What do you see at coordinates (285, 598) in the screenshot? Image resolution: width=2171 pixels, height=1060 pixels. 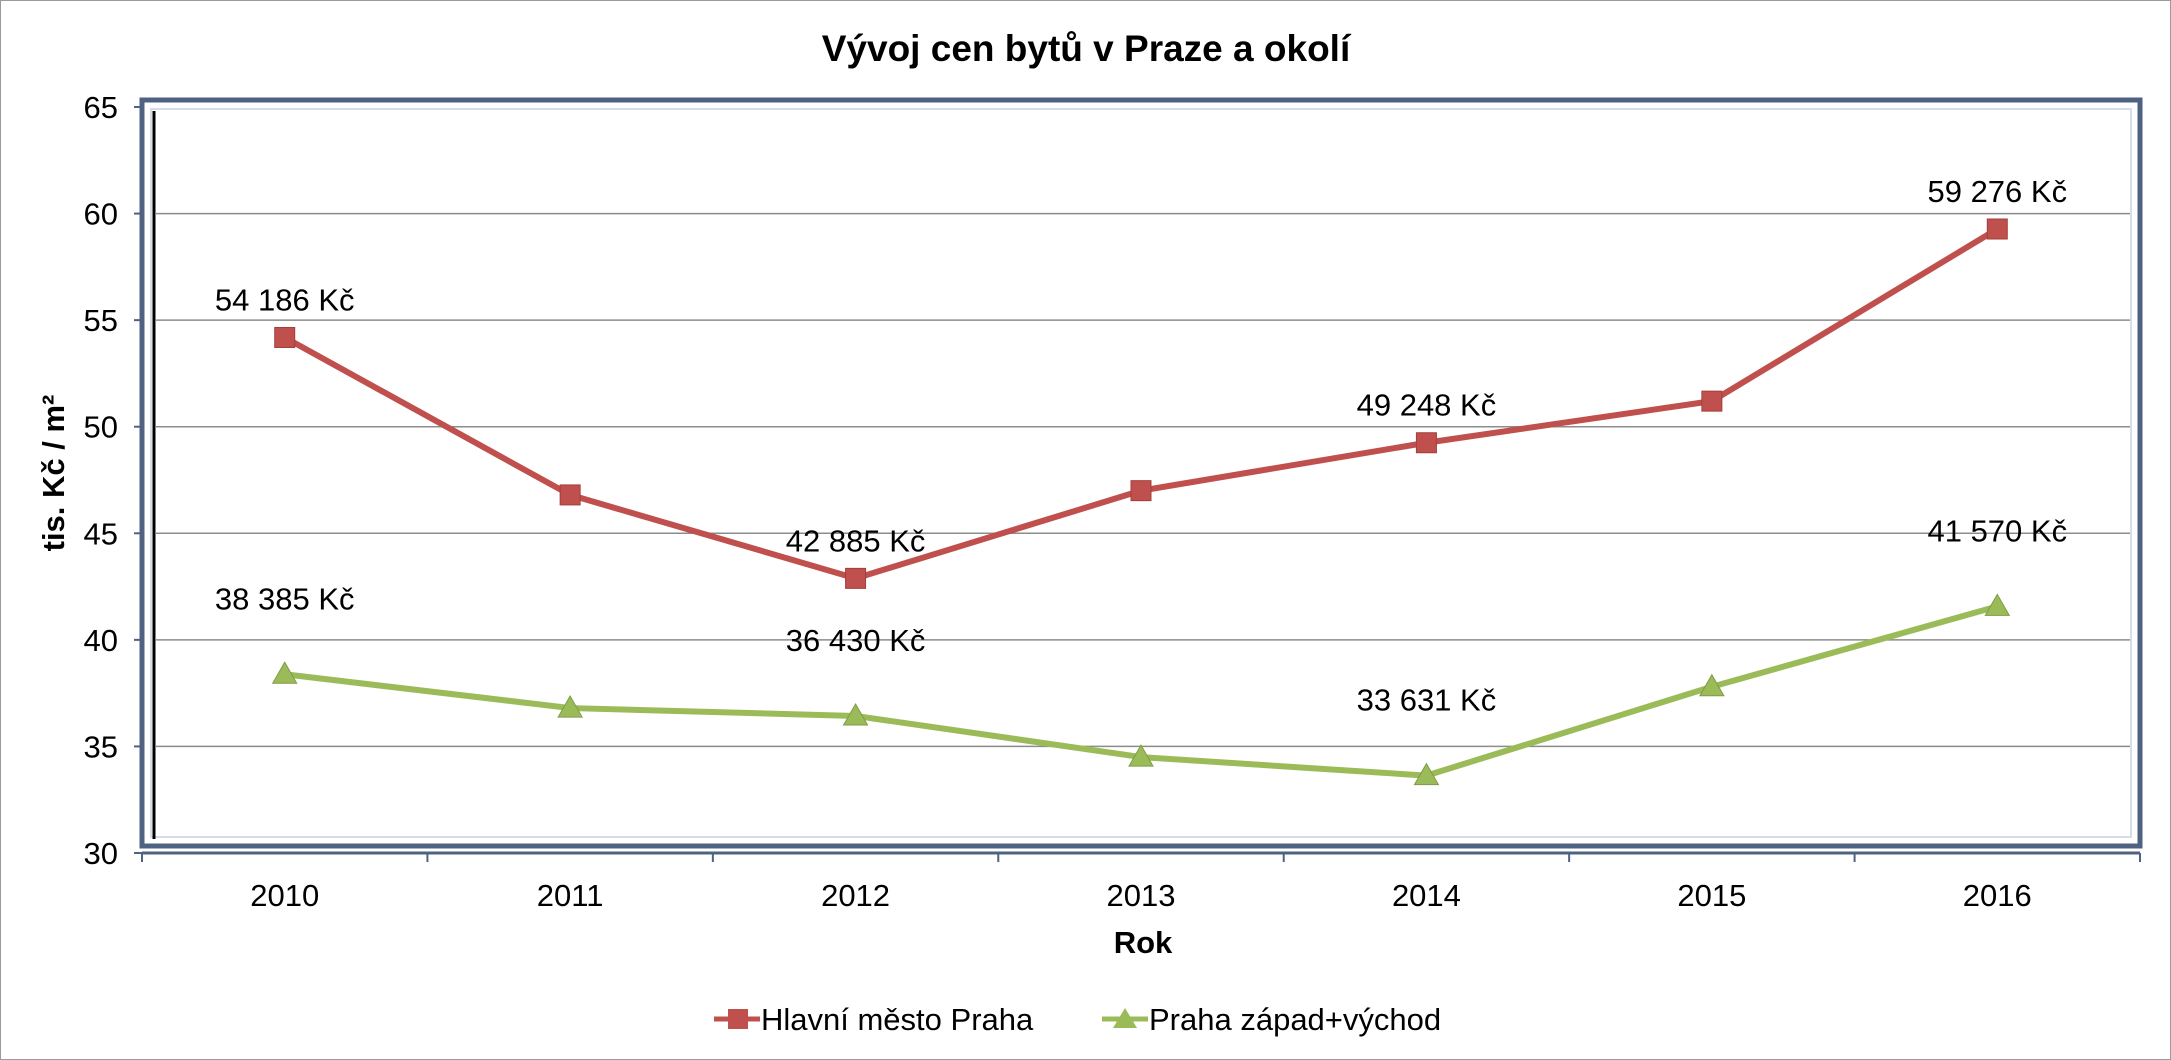 I see `data-label: 38 385 Kč` at bounding box center [285, 598].